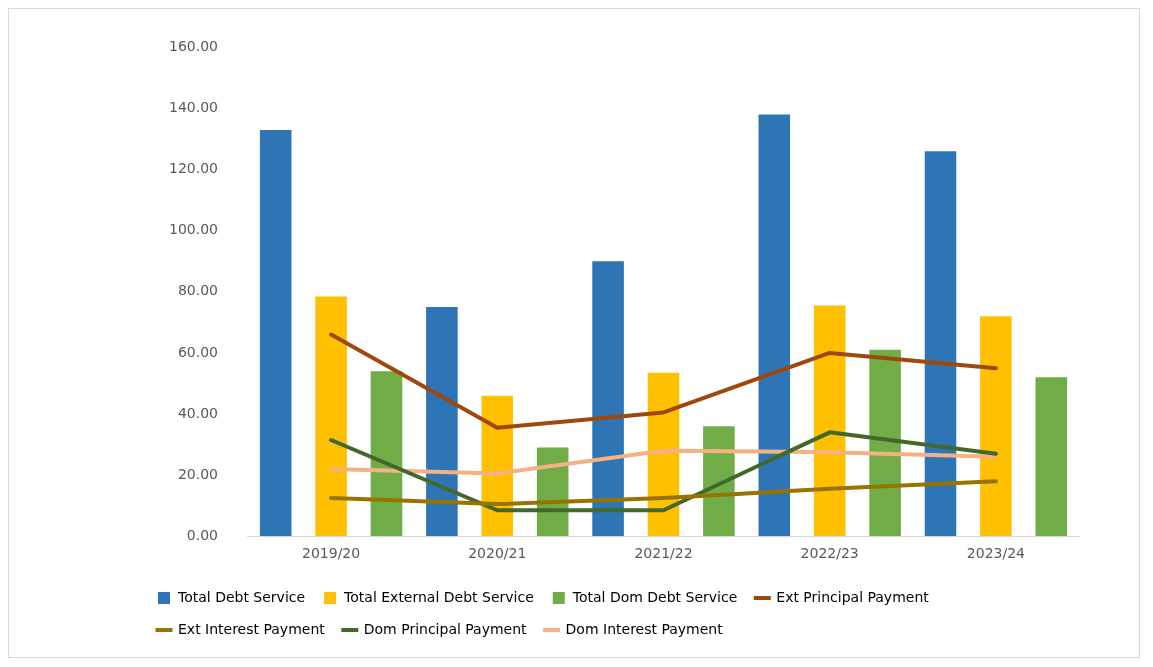  What do you see at coordinates (241, 596) in the screenshot?
I see `legend-label: Total Debt Service` at bounding box center [241, 596].